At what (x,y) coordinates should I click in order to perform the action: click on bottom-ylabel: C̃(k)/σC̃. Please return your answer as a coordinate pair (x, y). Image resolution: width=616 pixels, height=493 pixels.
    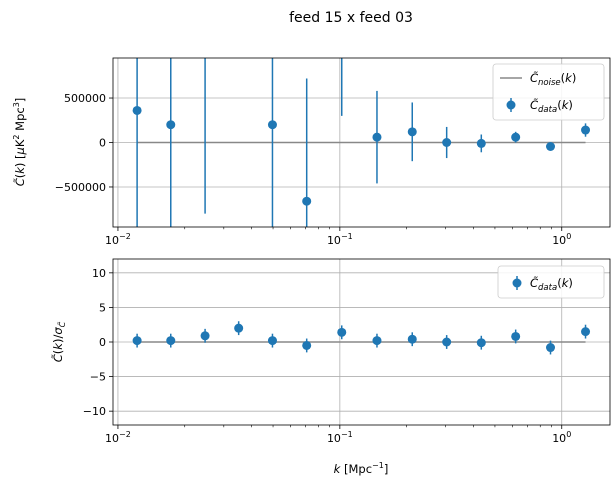
    Looking at the image, I should click on (59, 341).